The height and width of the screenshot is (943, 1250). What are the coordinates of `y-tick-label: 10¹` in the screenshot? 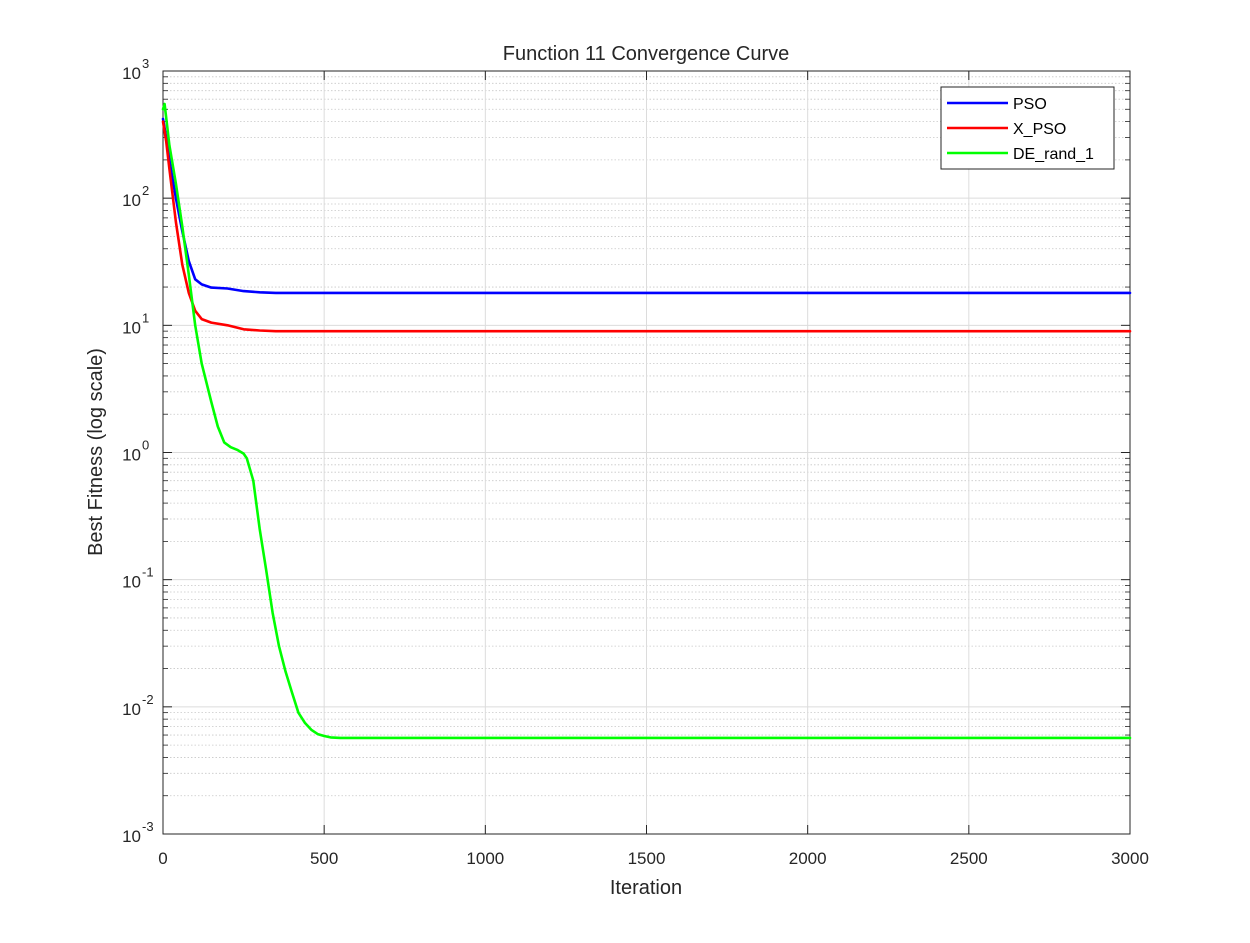 It's located at (135, 323).